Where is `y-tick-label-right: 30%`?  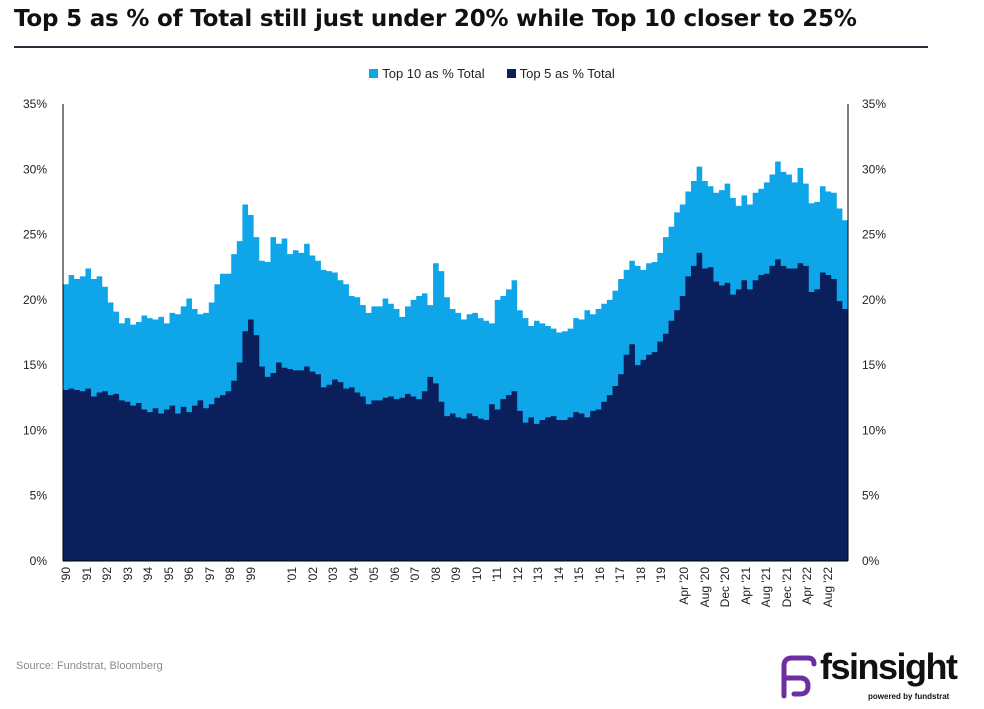 y-tick-label-right: 30% is located at coordinates (874, 169).